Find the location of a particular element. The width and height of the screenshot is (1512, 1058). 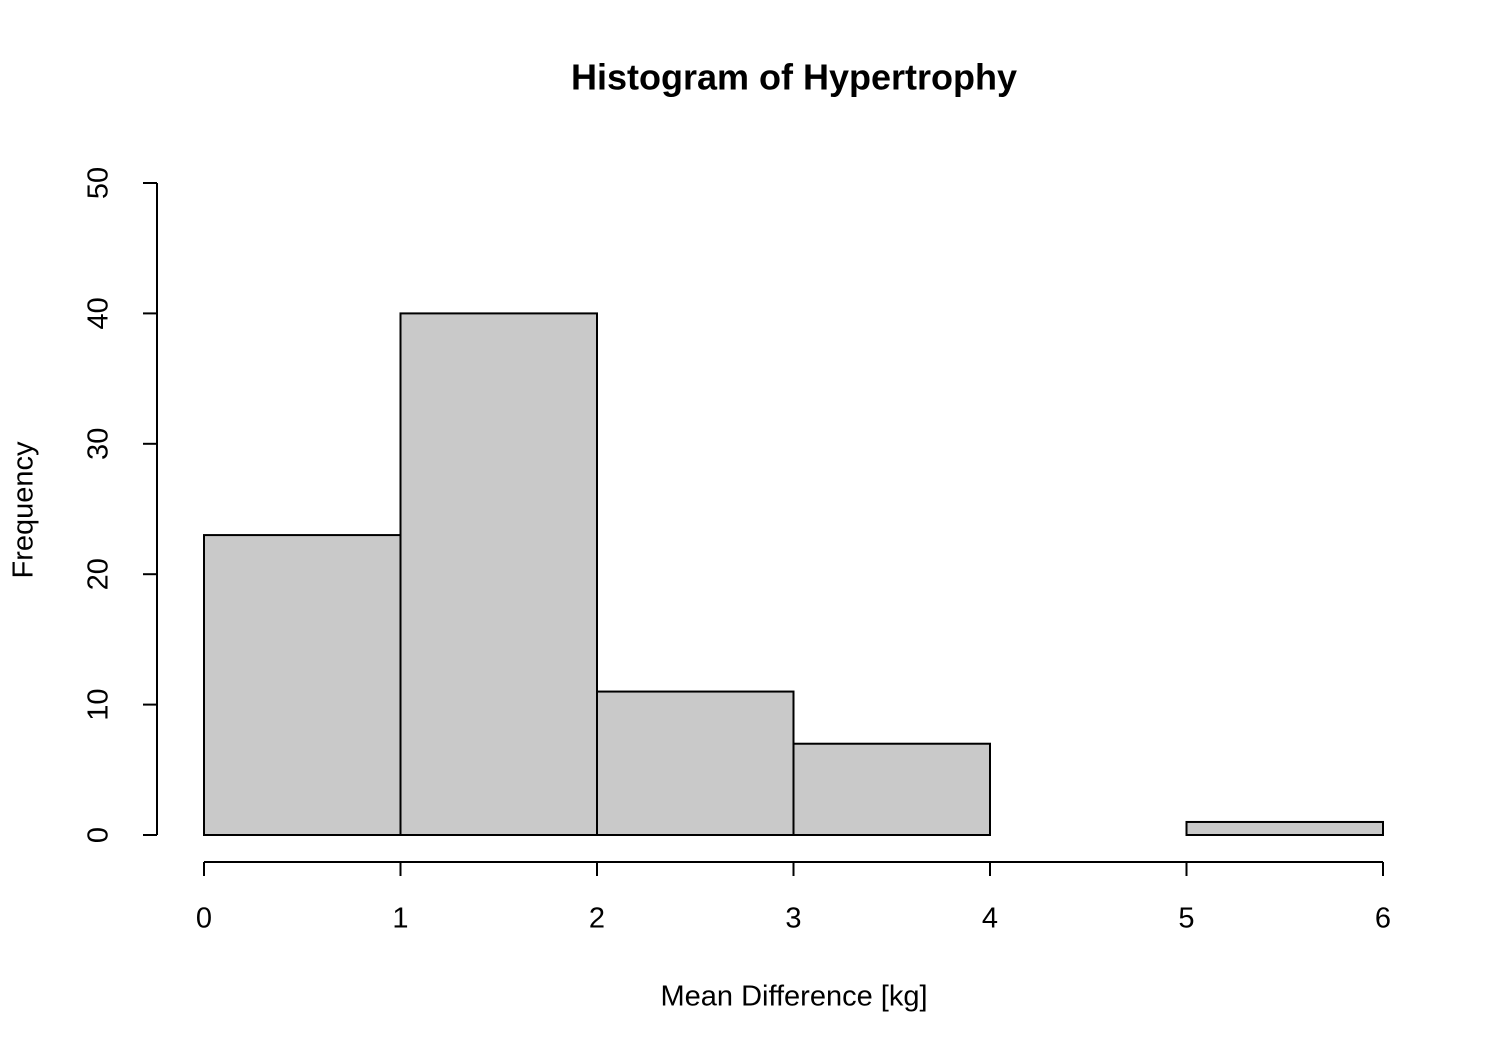

x-tick-label: 5 is located at coordinates (1186, 919).